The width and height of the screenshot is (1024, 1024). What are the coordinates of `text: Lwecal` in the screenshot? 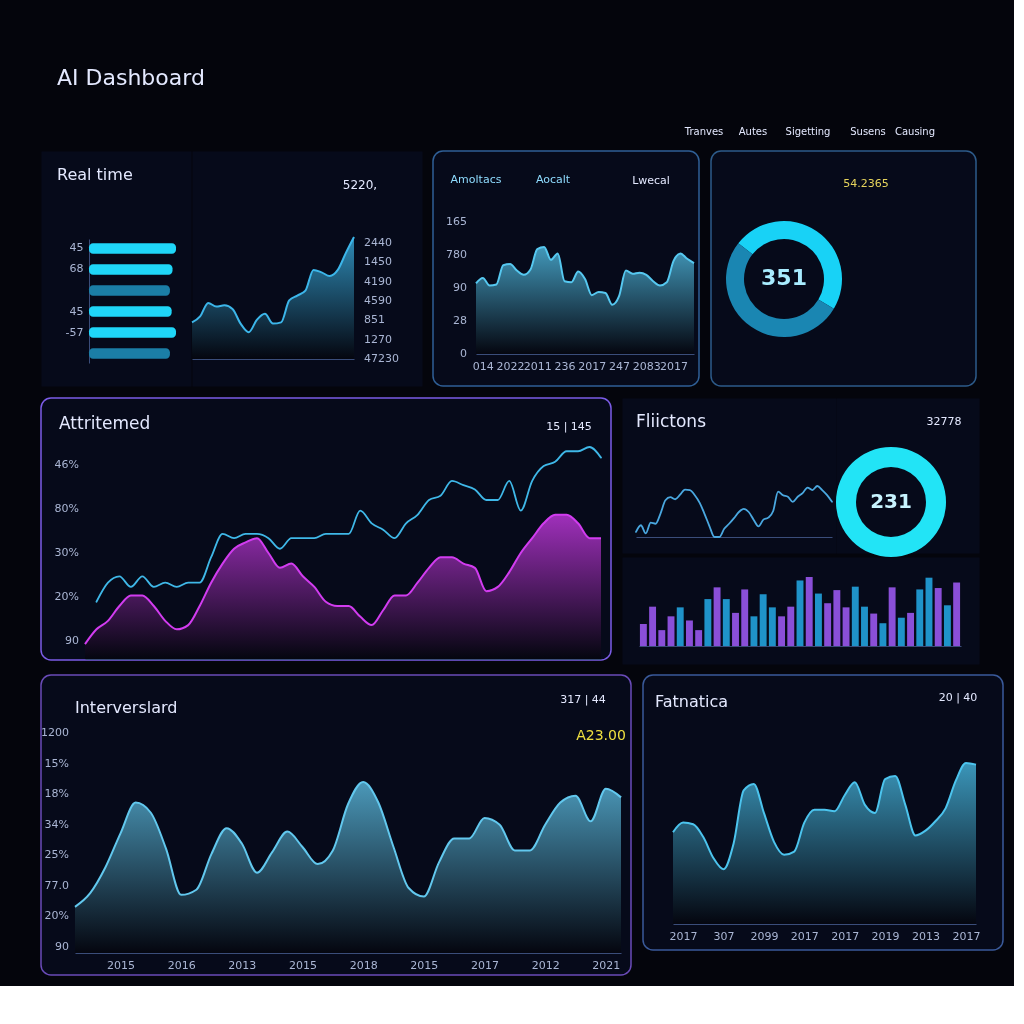 It's located at (651, 180).